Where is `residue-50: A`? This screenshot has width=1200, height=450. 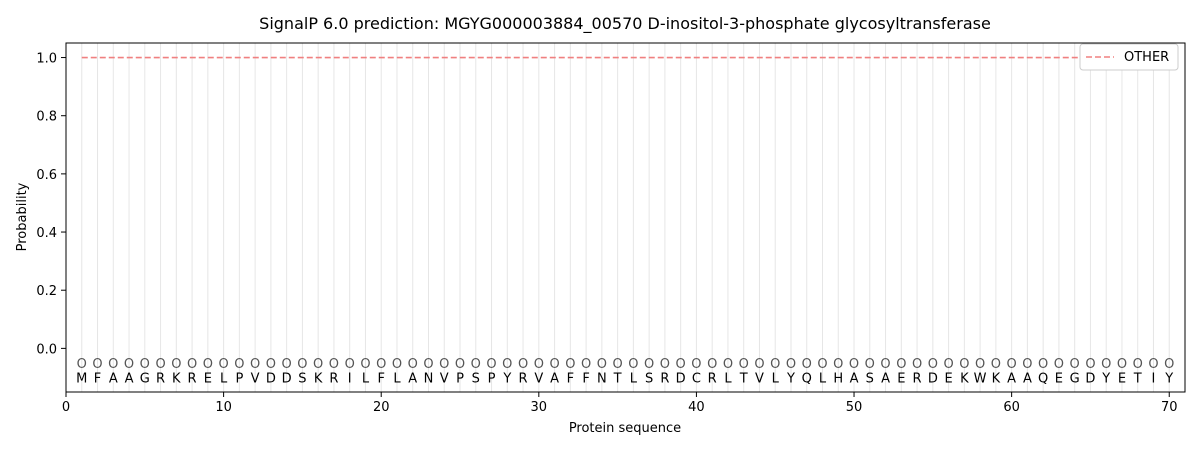 residue-50: A is located at coordinates (854, 378).